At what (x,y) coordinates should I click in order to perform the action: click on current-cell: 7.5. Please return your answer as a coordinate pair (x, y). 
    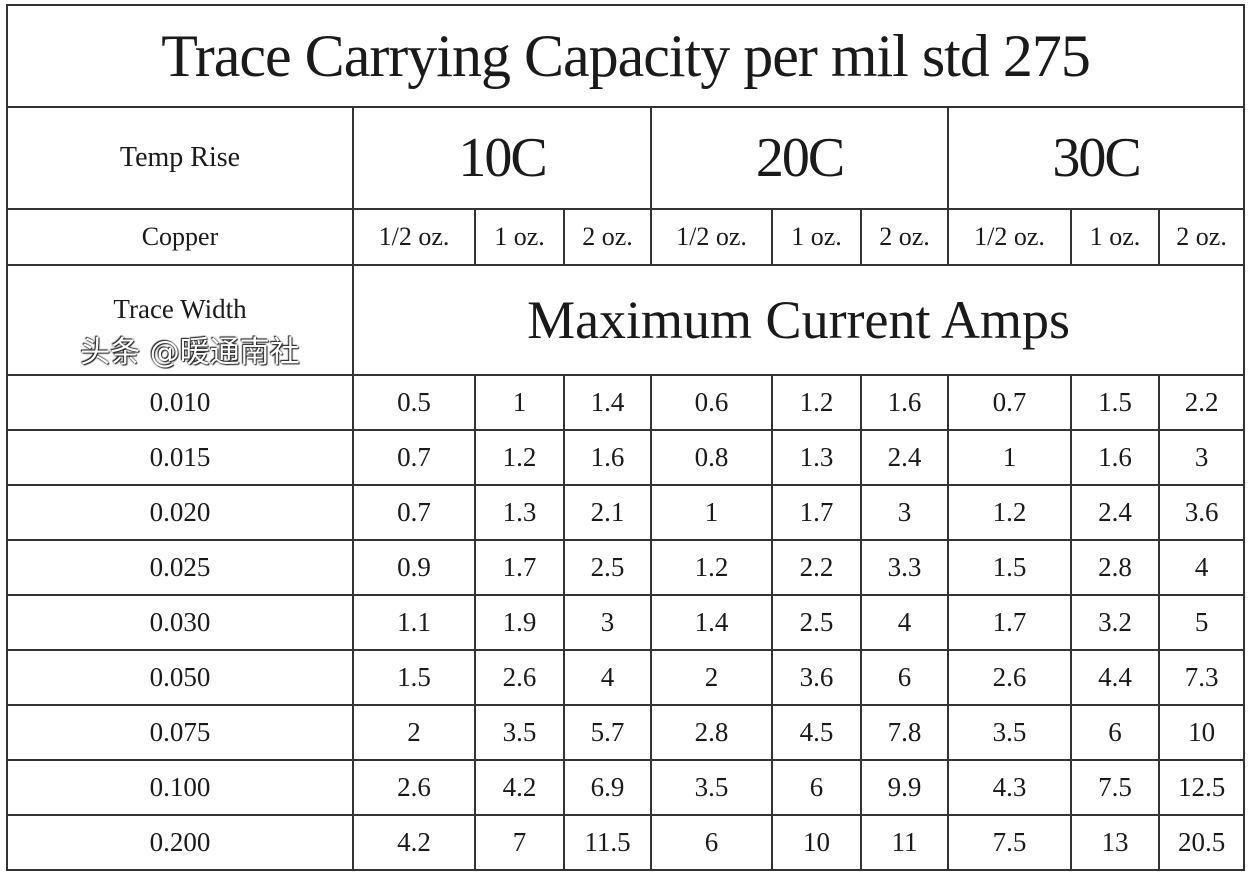
    Looking at the image, I should click on (1115, 787).